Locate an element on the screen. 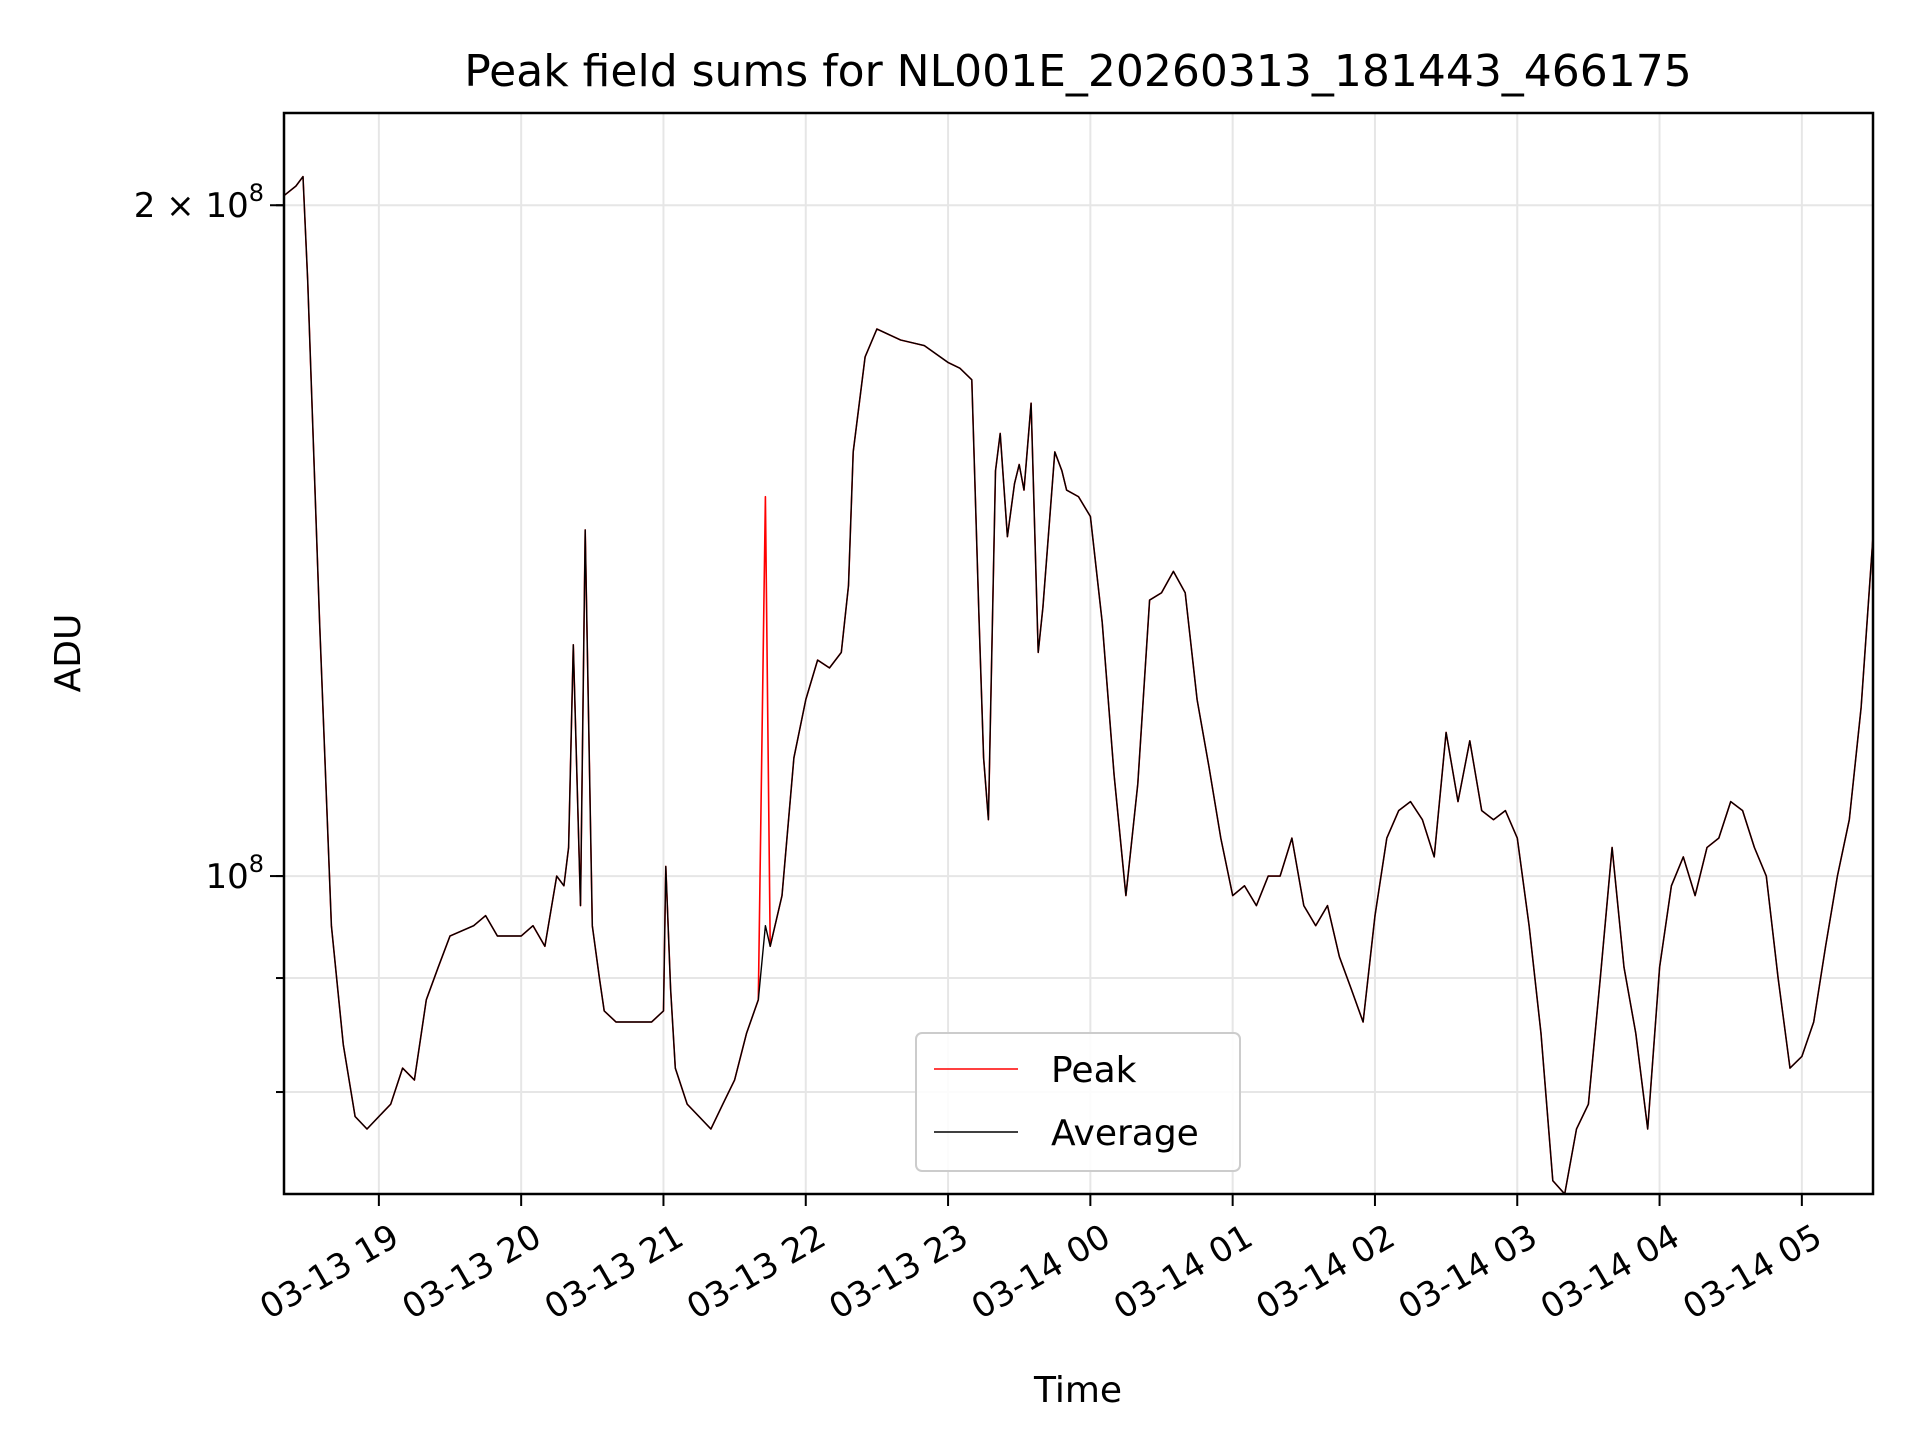 The width and height of the screenshot is (1920, 1440). y-tick-label: 108 is located at coordinates (234, 873).